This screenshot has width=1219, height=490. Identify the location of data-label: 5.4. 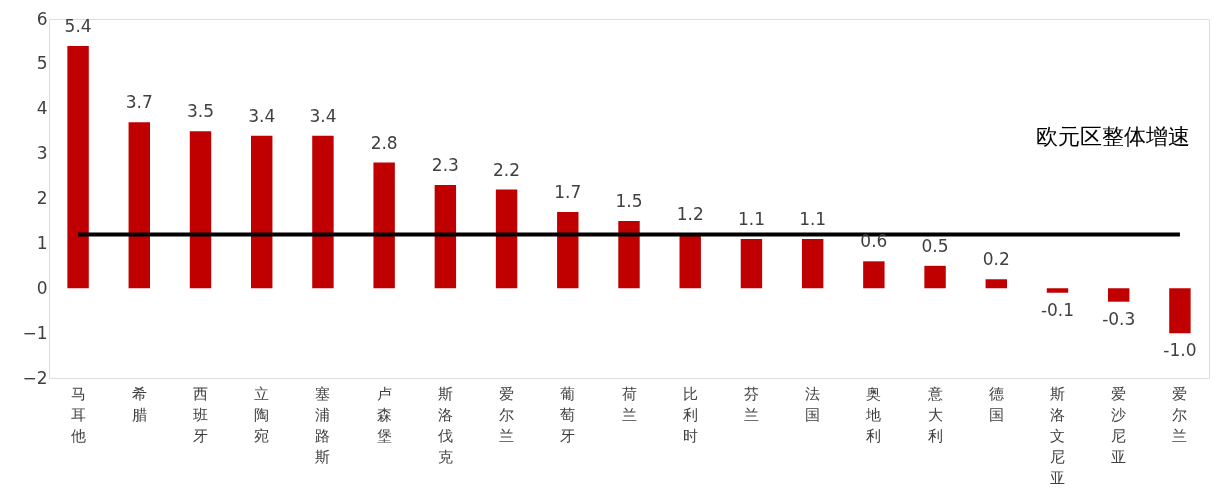
(78, 25).